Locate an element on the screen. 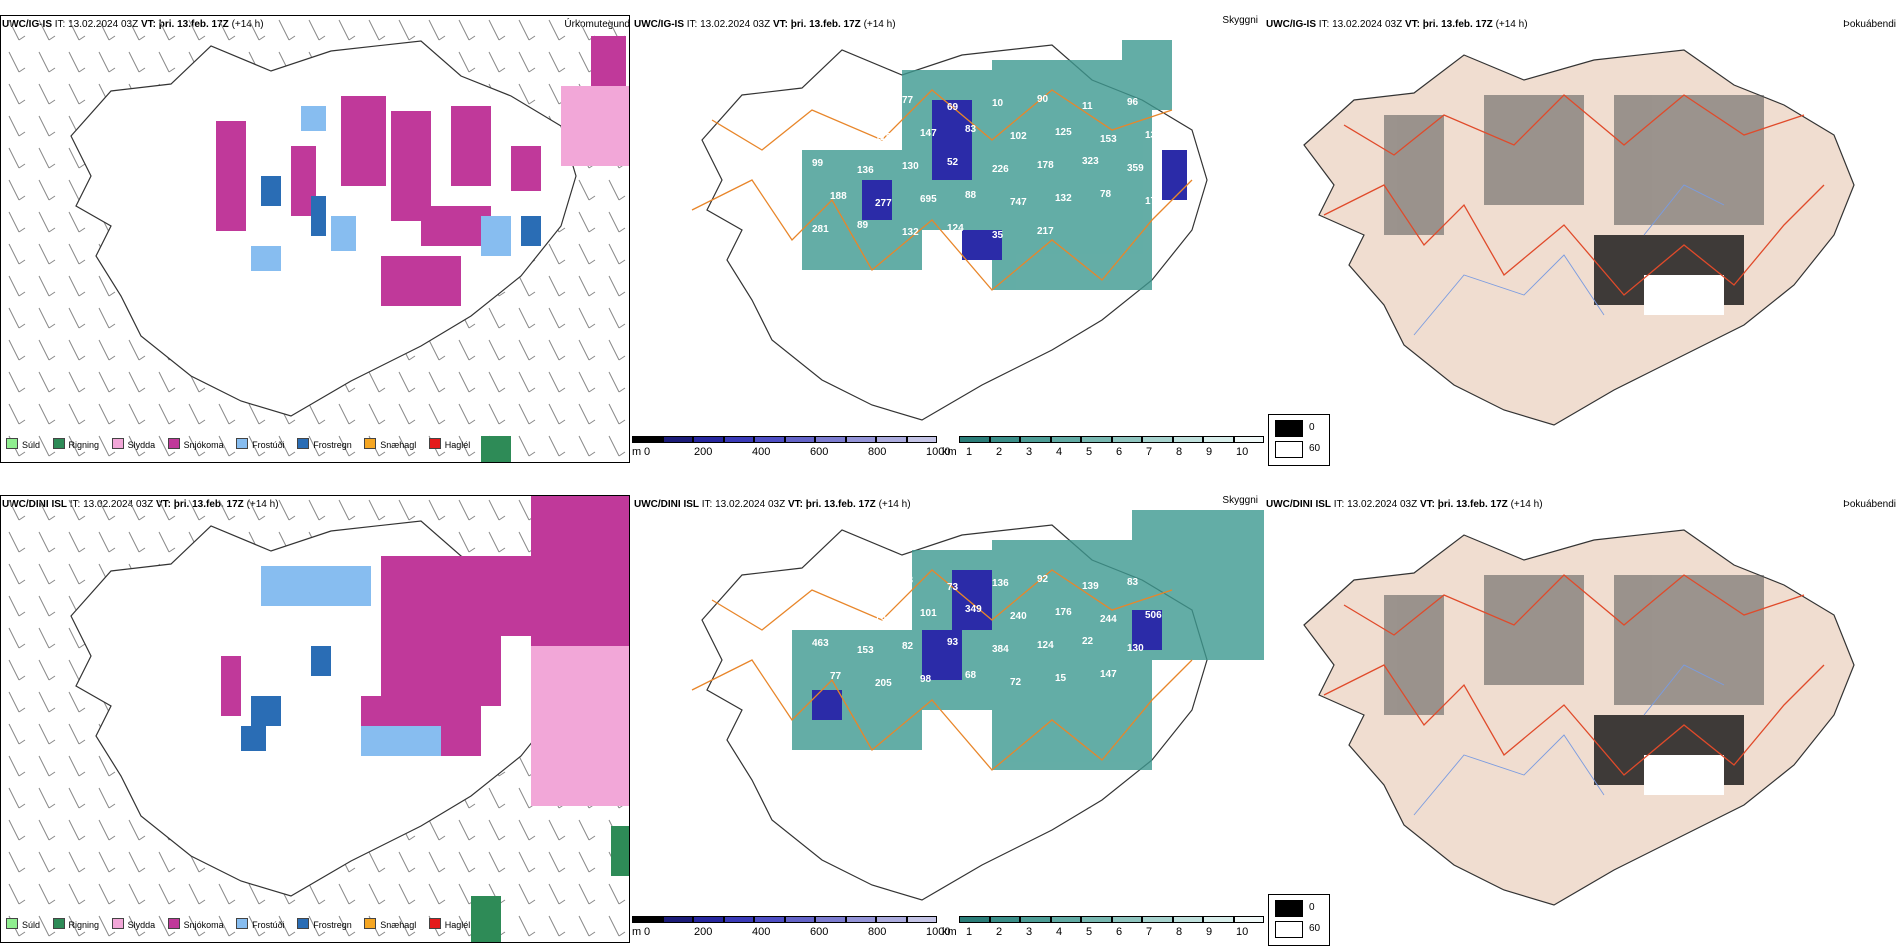 Image resolution: width=1900 pixels, height=950 pixels. visibility-tick-label: 2 is located at coordinates (999, 452).